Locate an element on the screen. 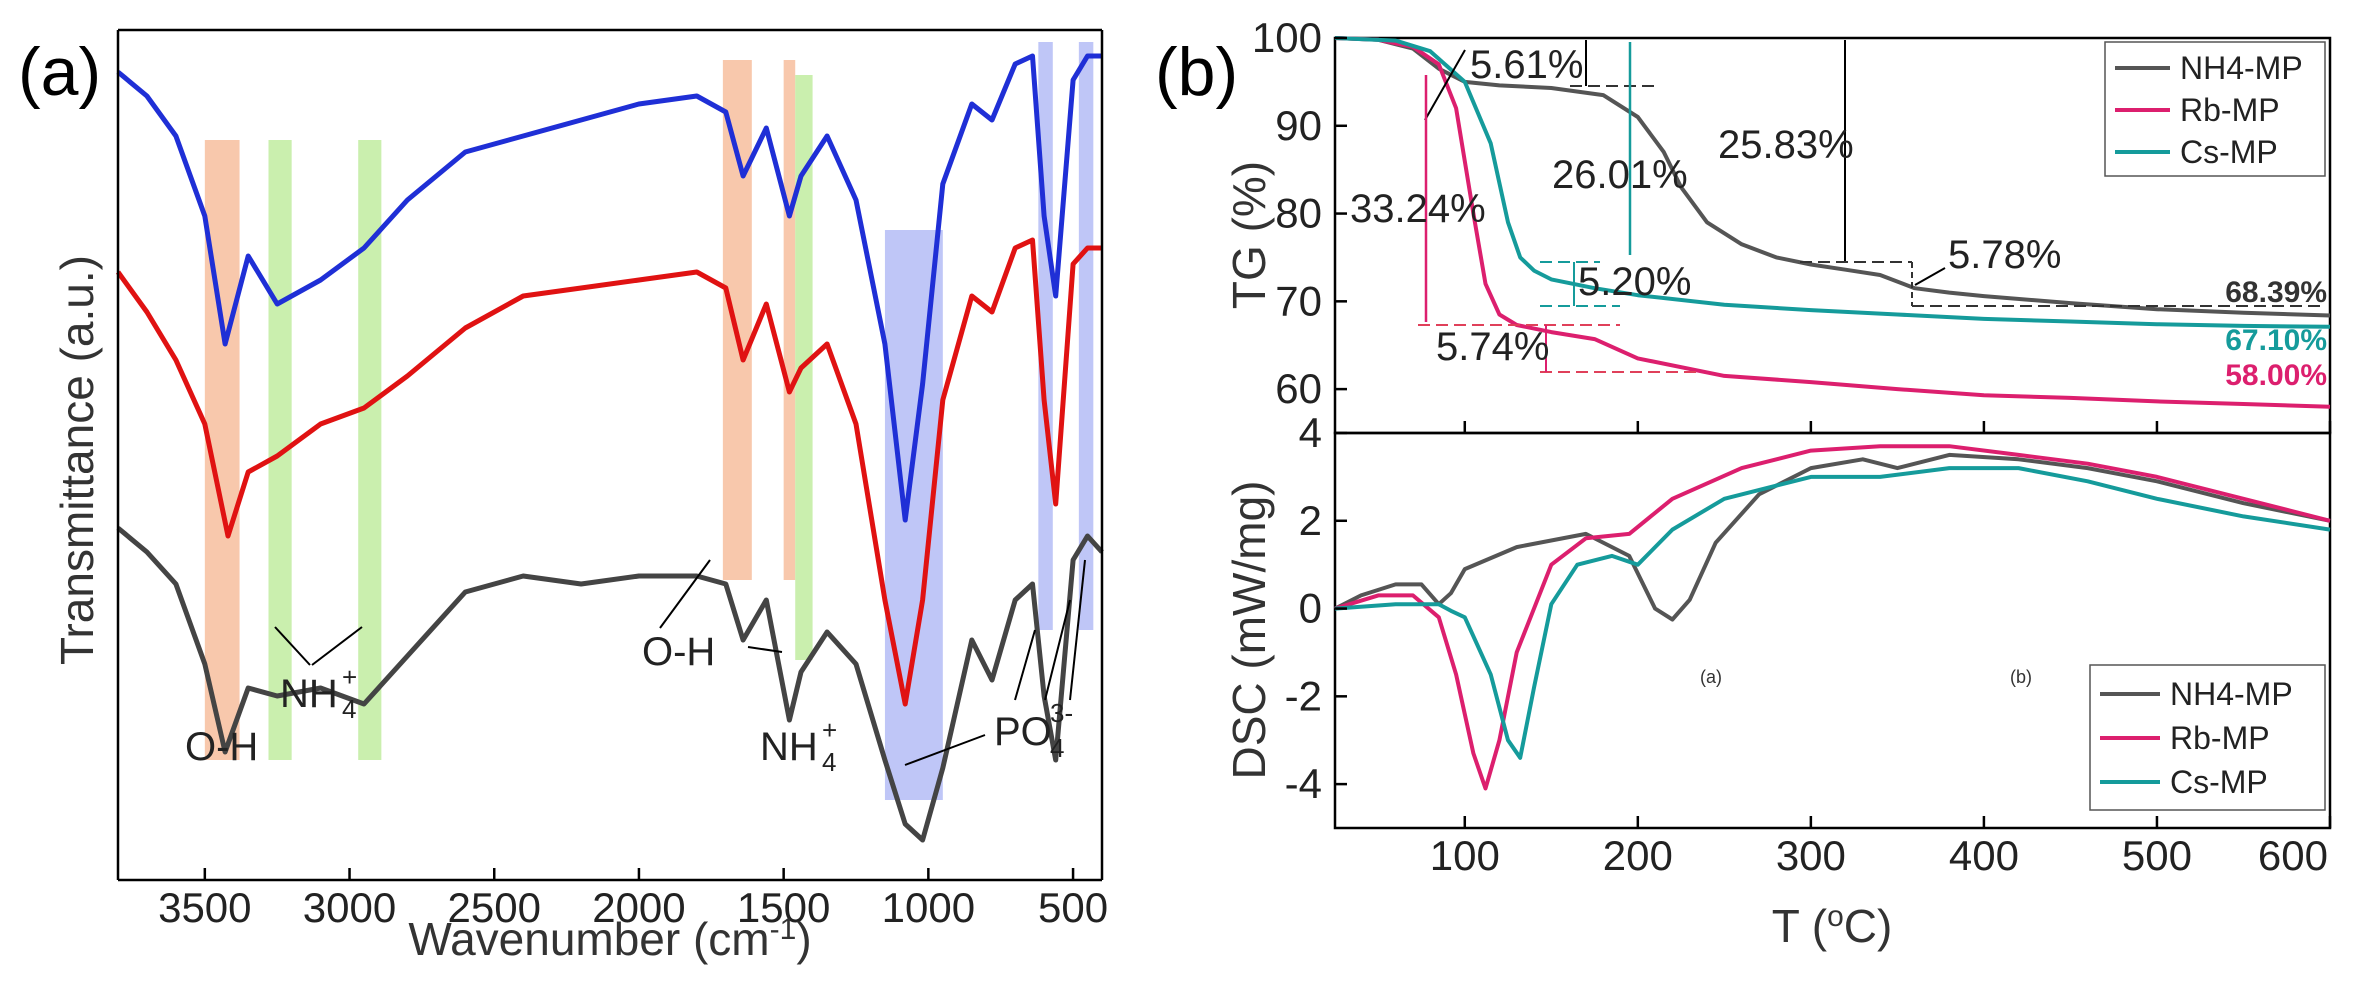 This screenshot has width=2379, height=982. res-6839: 68.39% is located at coordinates (2276, 292).